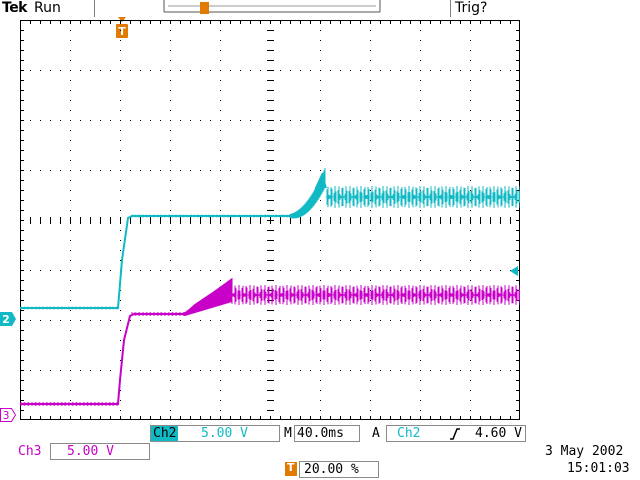  What do you see at coordinates (100, 451) in the screenshot?
I see `ch3-scale-readout: 5.00 V` at bounding box center [100, 451].